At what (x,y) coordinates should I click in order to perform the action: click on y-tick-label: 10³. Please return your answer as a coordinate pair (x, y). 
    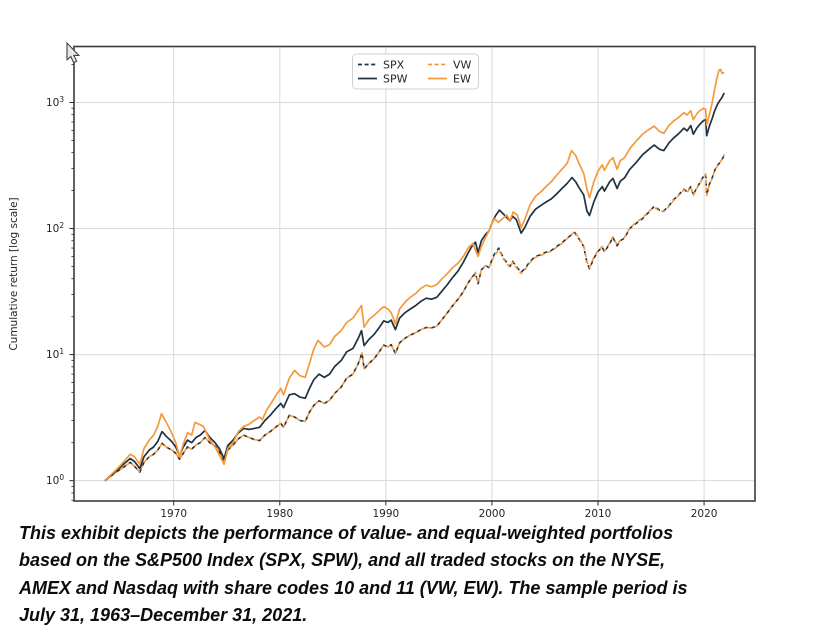
    Looking at the image, I should click on (55, 102).